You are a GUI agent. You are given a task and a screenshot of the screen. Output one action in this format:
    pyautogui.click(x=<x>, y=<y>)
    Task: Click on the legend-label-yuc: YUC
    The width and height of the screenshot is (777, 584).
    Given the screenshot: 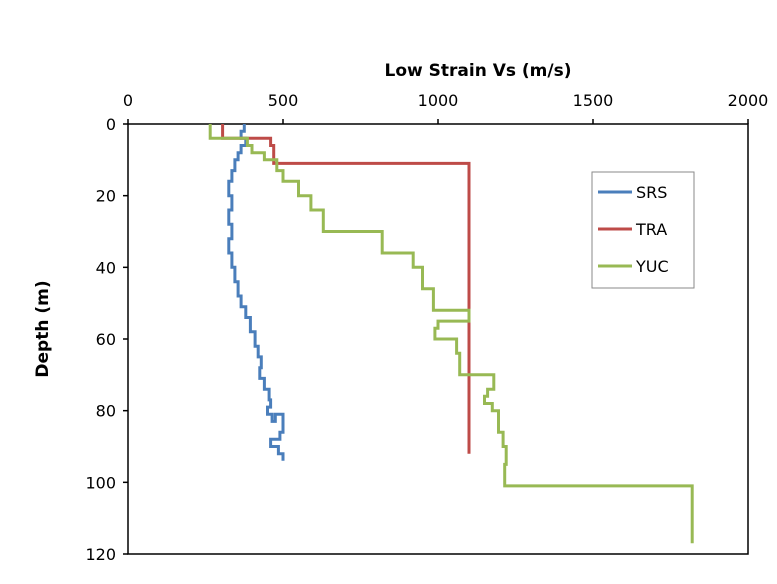 What is the action you would take?
    pyautogui.click(x=652, y=266)
    